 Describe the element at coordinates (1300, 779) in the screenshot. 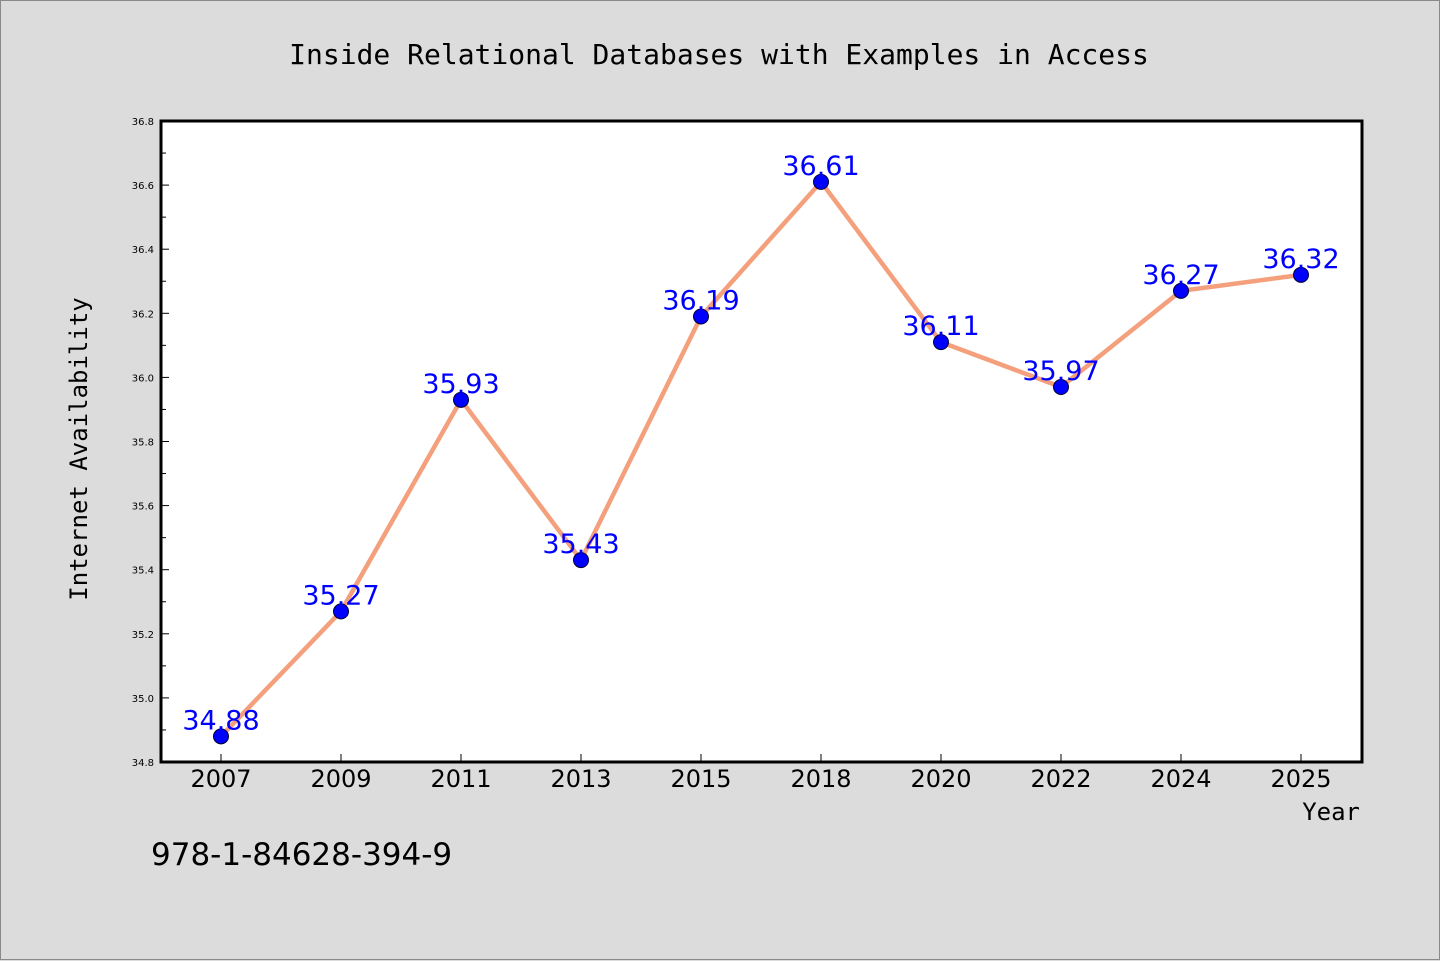

I see `x-tick-label: 2025` at that location.